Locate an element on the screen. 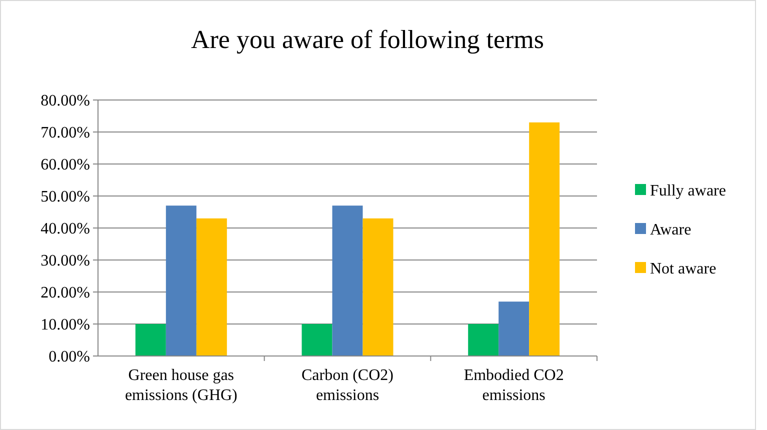 The width and height of the screenshot is (767, 430). legend-label: Fully aware is located at coordinates (688, 191).